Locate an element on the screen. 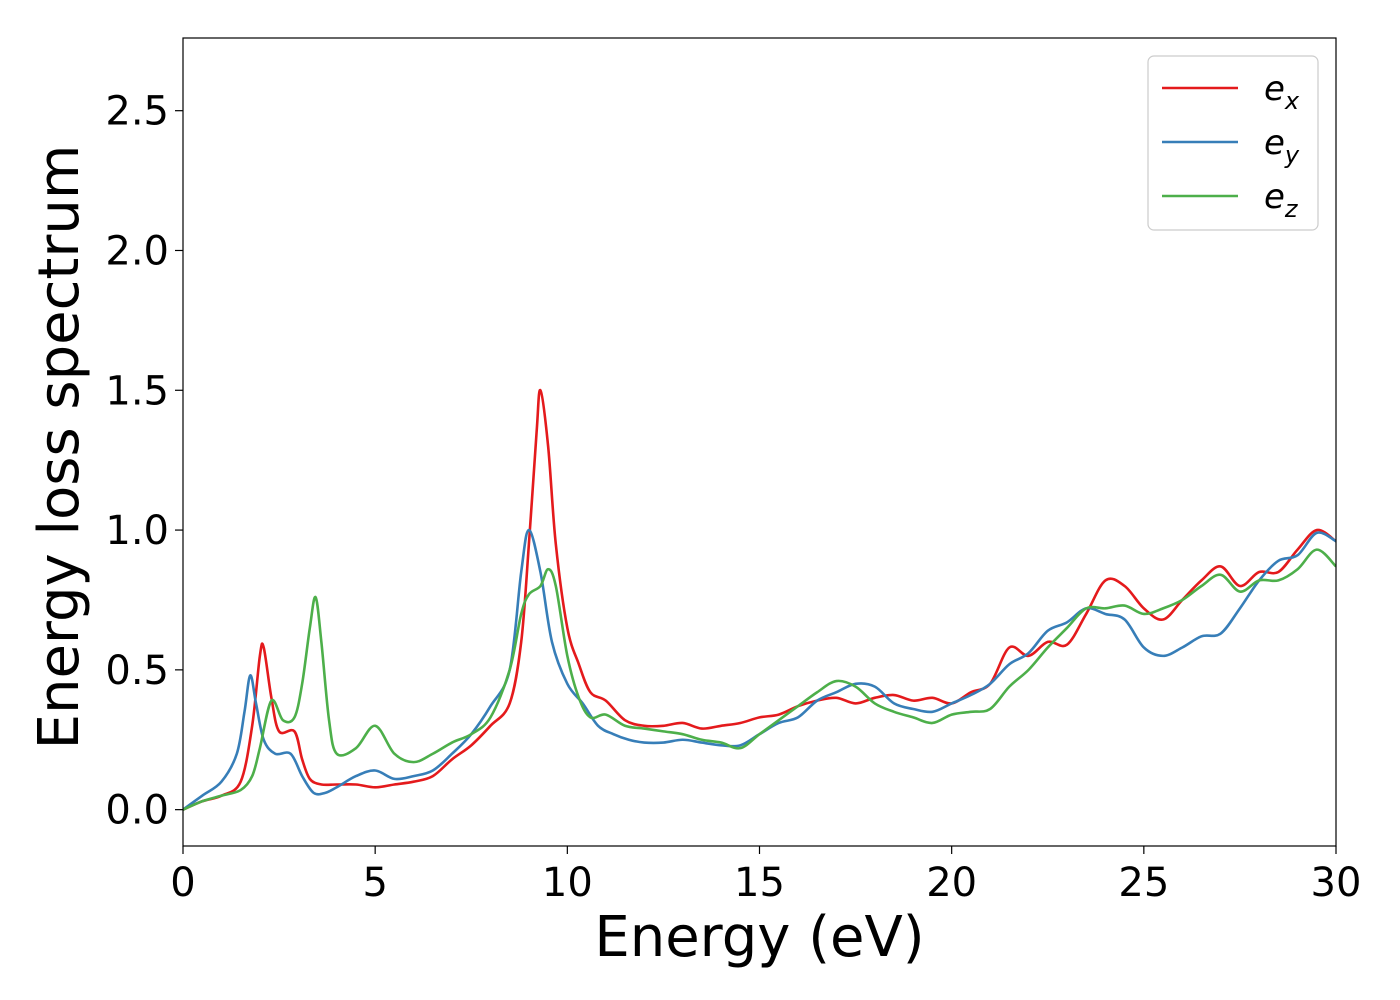 The width and height of the screenshot is (1400, 1000). y-axis-label: Energy loss spectrum is located at coordinates (59, 447).